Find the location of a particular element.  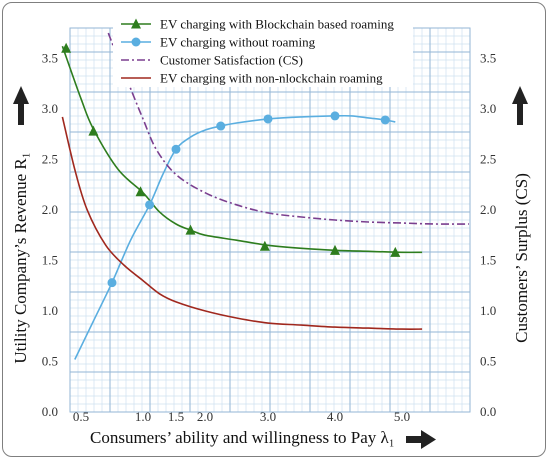

y-tick-label-right: 1.5 is located at coordinates (488, 259).